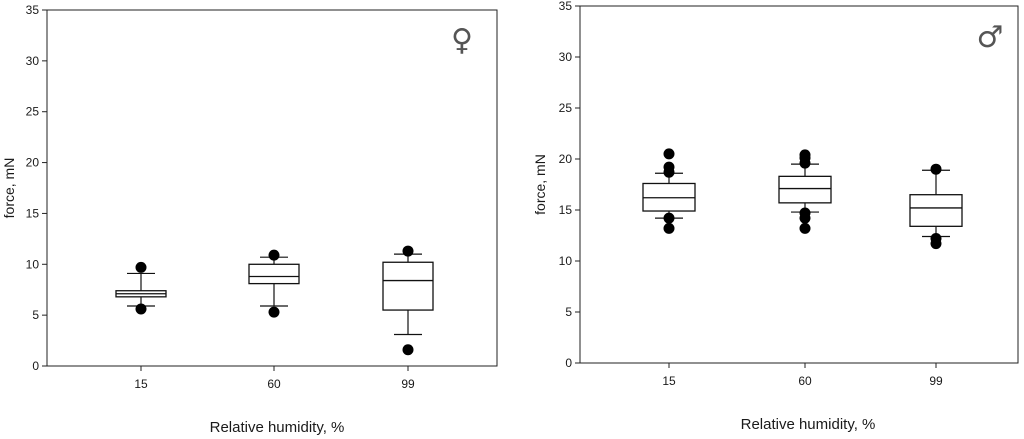  Describe the element at coordinates (462, 40) in the screenshot. I see `female-symbol-icon: ♀` at that location.